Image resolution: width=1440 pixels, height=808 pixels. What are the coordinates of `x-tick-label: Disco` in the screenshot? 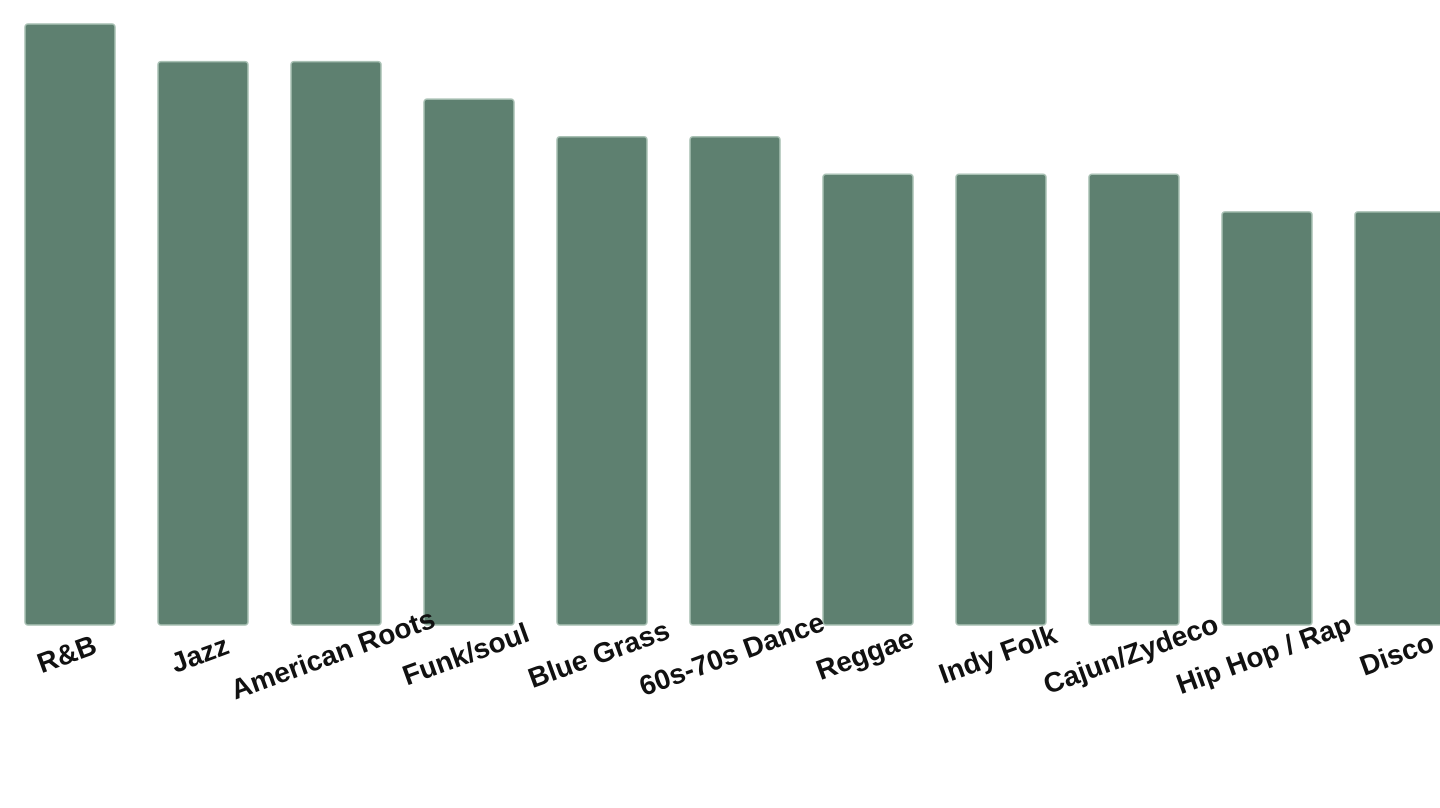 It's located at (1397, 653).